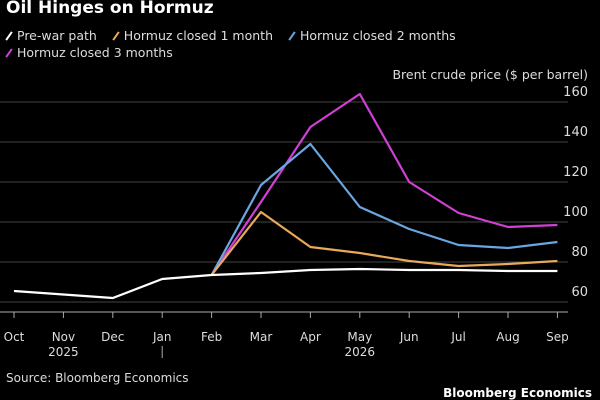  I want to click on y-tick-label: 160, so click(575, 92).